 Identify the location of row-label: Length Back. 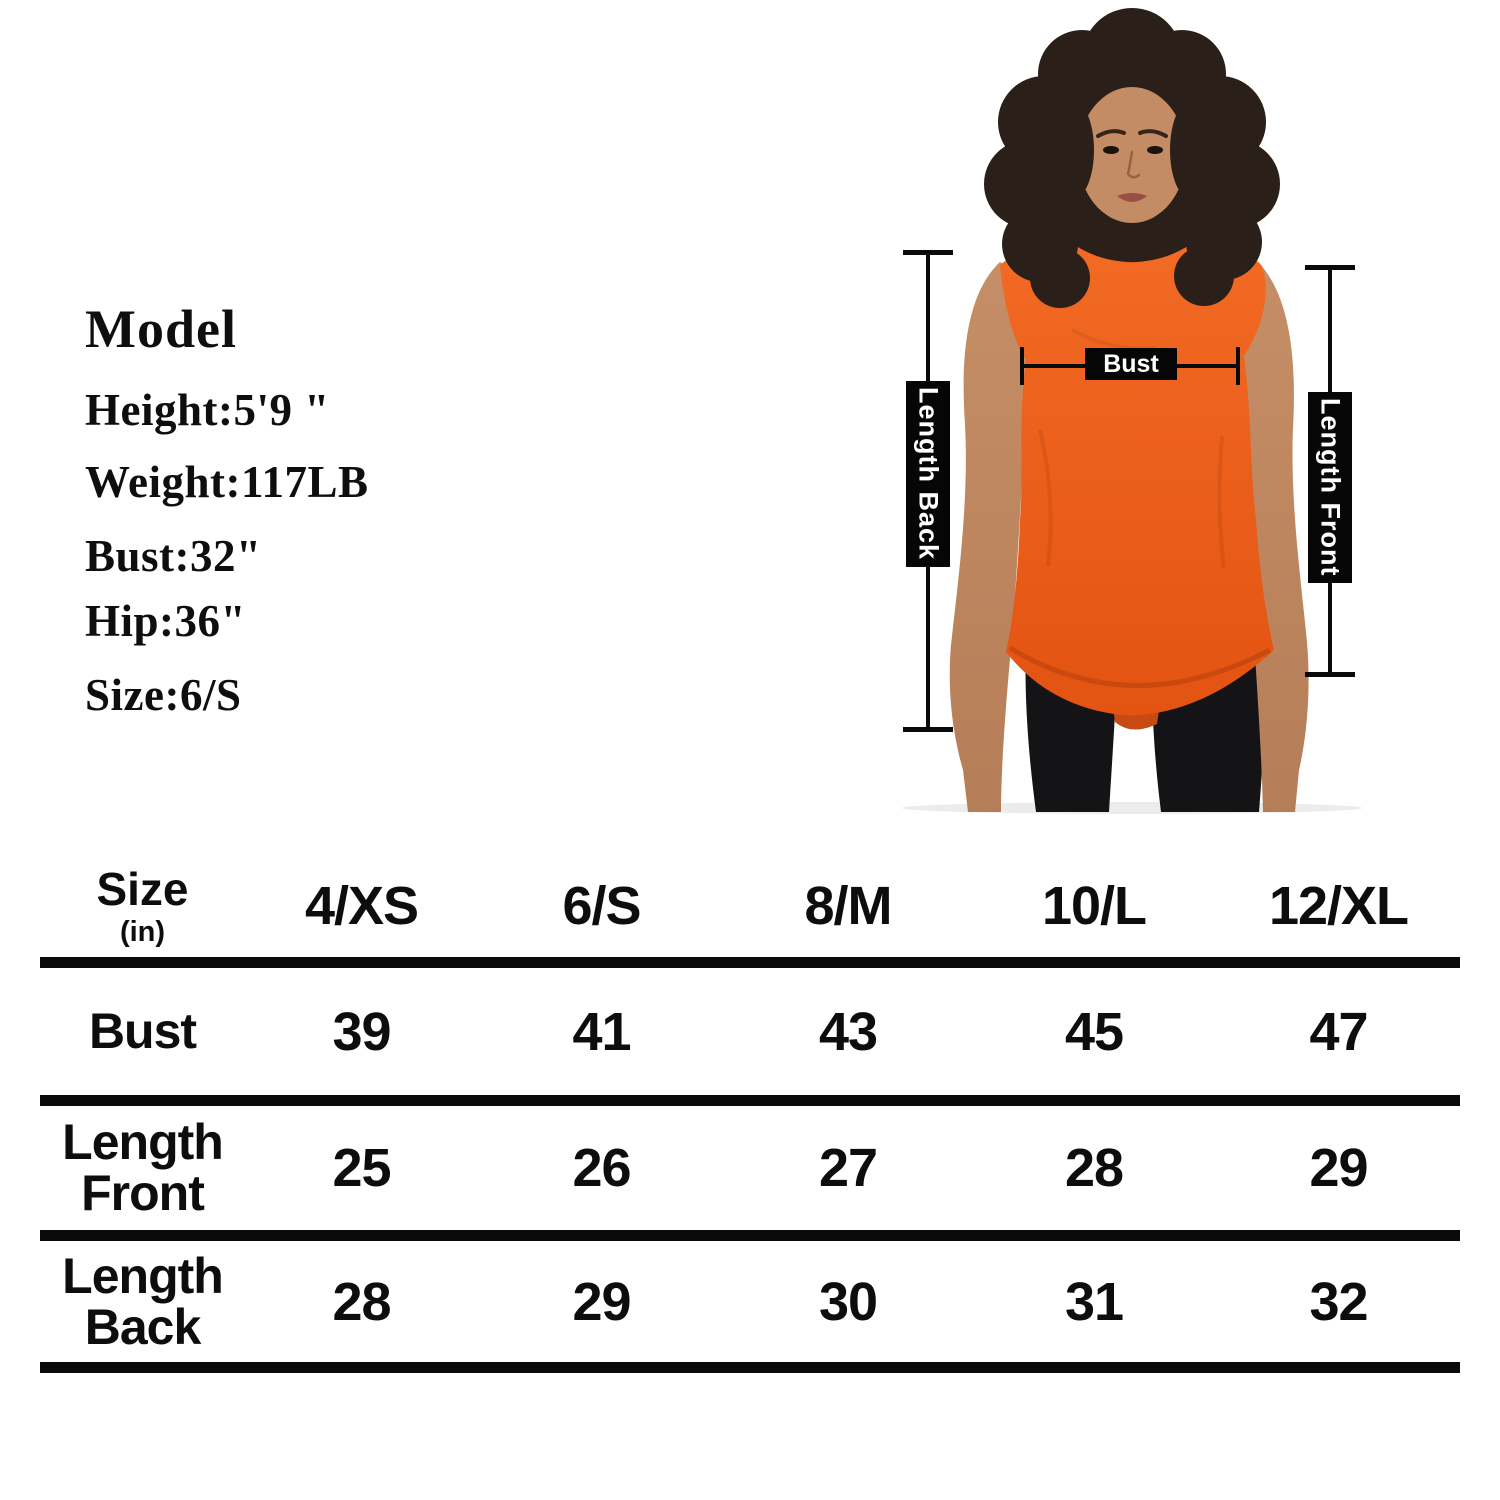
(143, 1301).